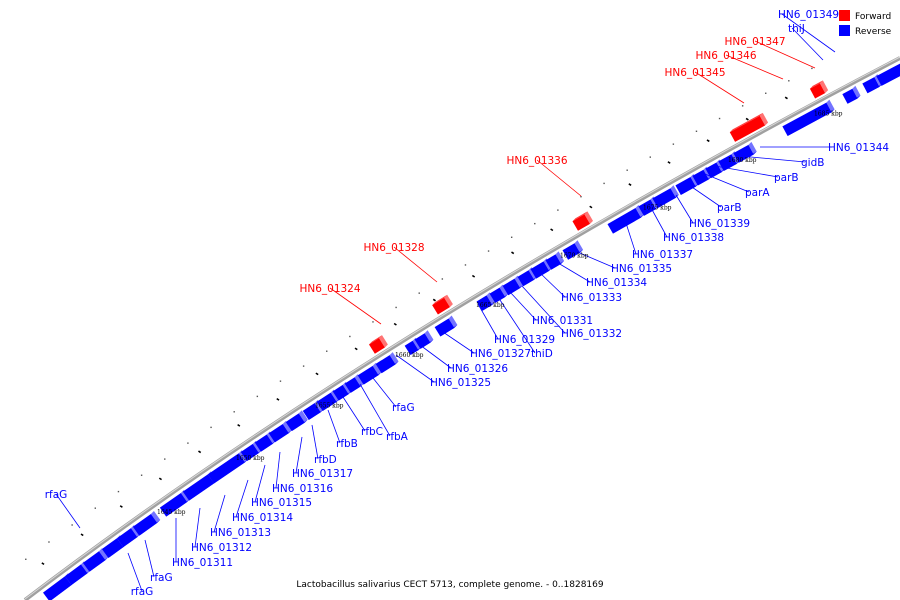  What do you see at coordinates (873, 17) in the screenshot?
I see `legend-forward-label: Forward` at bounding box center [873, 17].